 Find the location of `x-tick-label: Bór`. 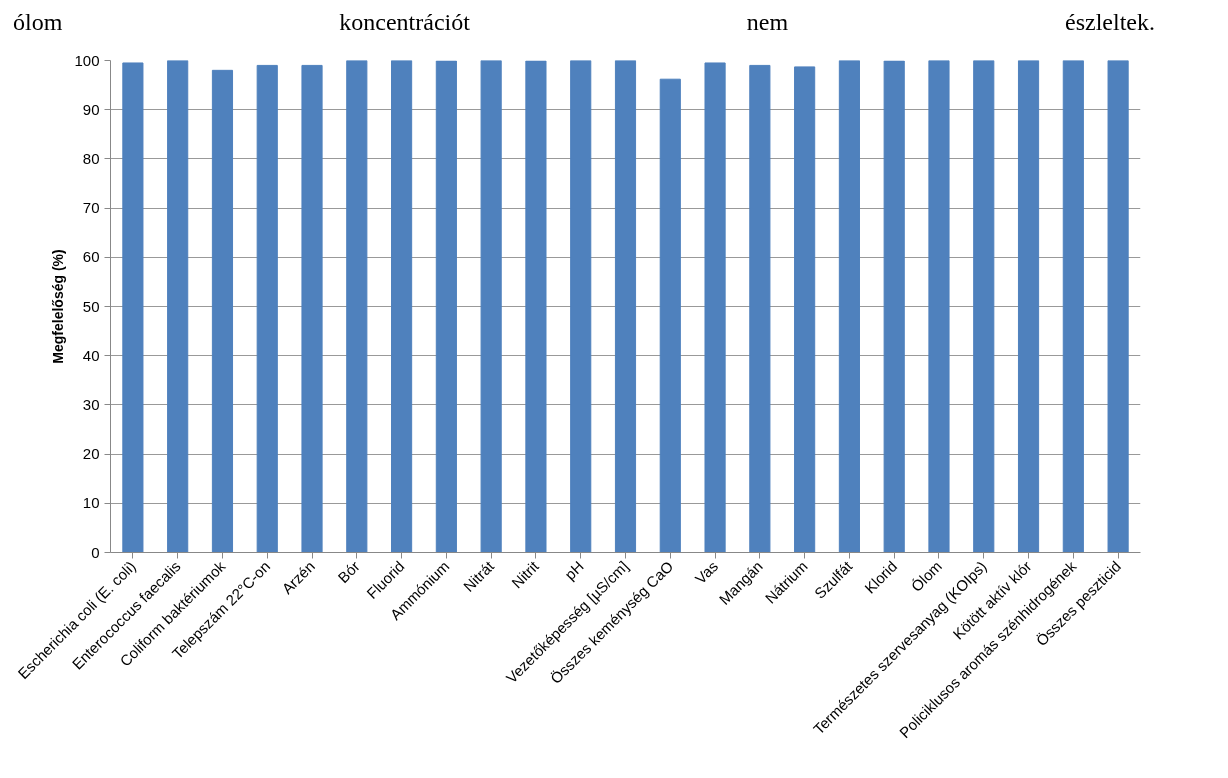

x-tick-label: Bór is located at coordinates (348, 572).